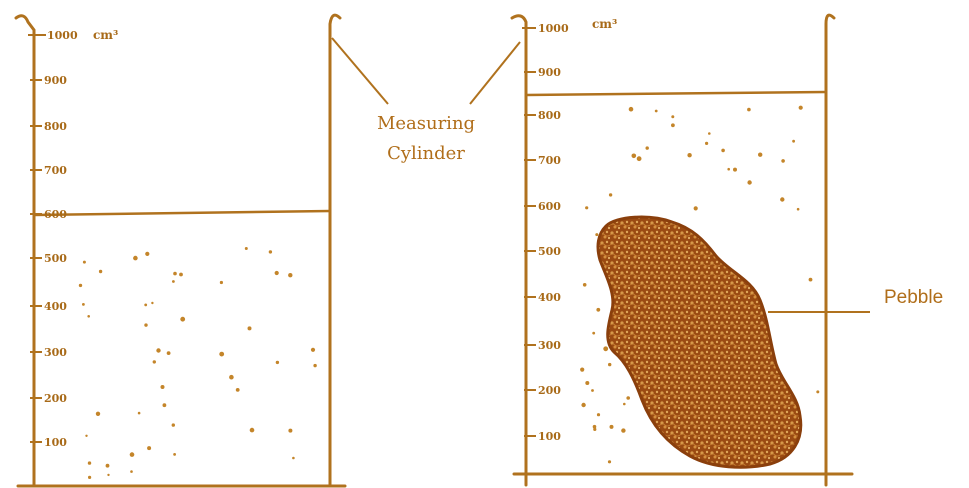  Describe the element at coordinates (62, 35) in the screenshot. I see `left-top-label: 1000` at that location.